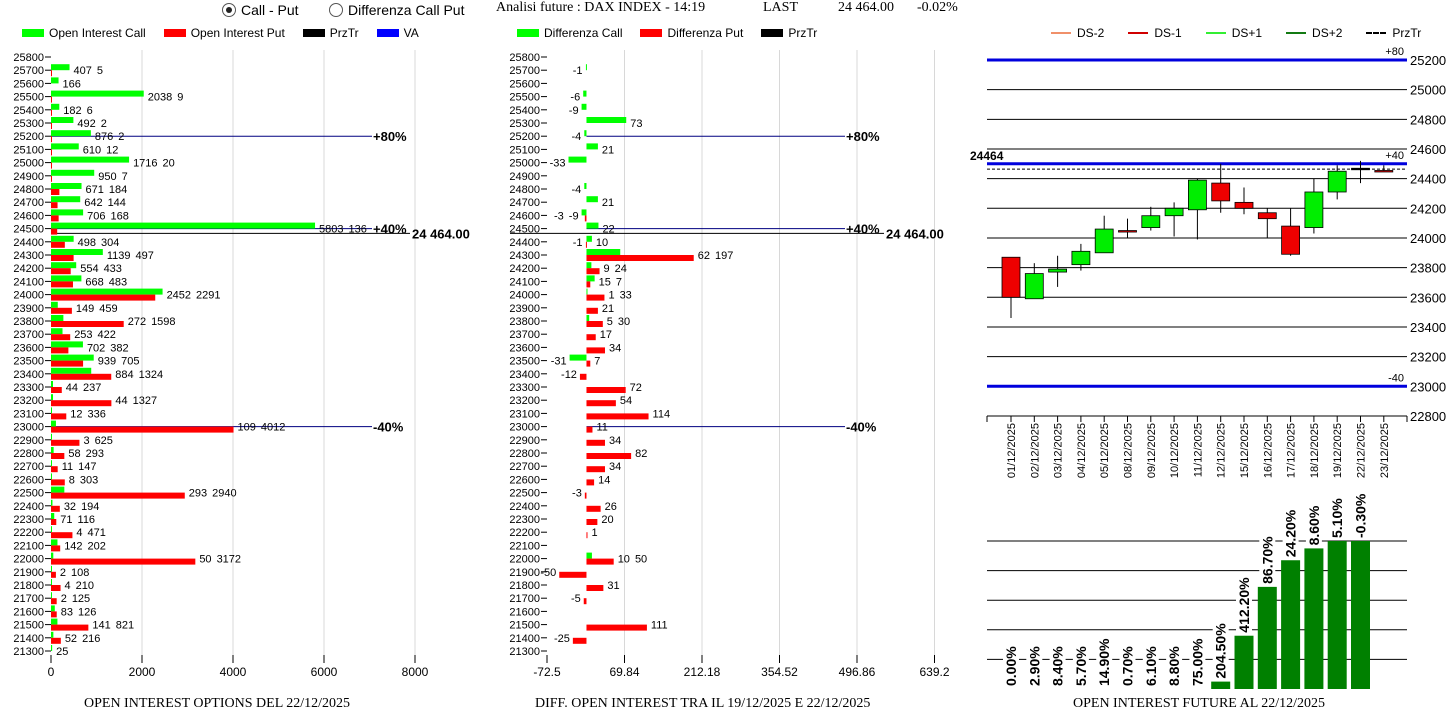 The height and width of the screenshot is (717, 1452). What do you see at coordinates (1394, 156) in the screenshot?
I see `level-label: +40` at bounding box center [1394, 156].